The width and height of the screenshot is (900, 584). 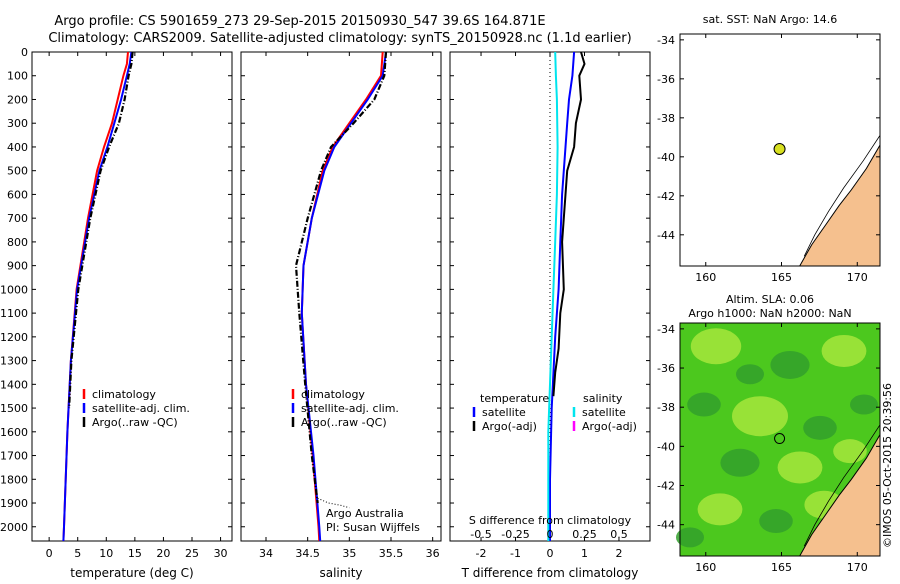 I want to click on annotation-leader, so click(x=333, y=503).